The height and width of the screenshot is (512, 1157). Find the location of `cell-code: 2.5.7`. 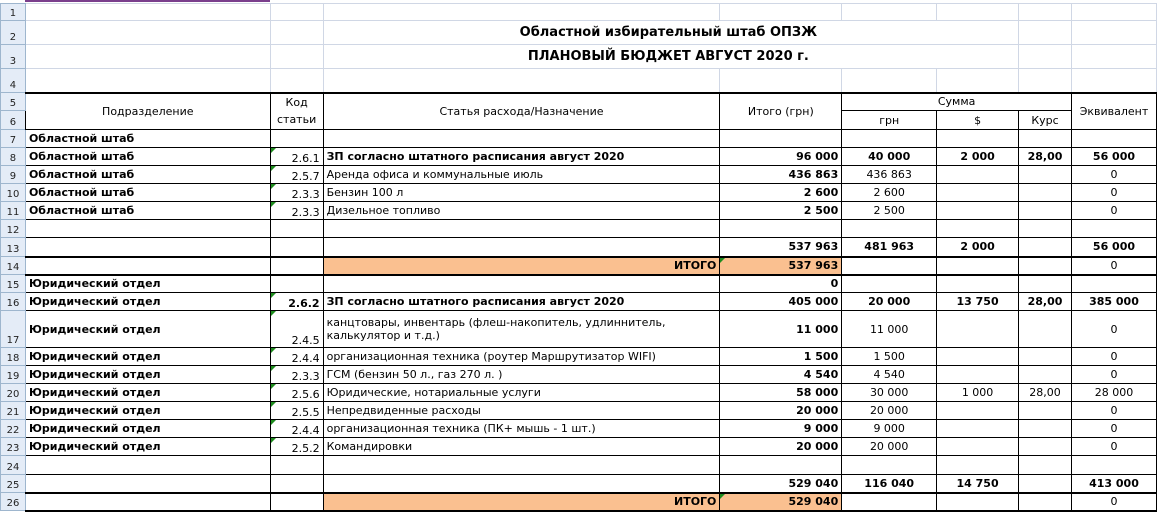

cell-code: 2.5.7 is located at coordinates (296, 174).